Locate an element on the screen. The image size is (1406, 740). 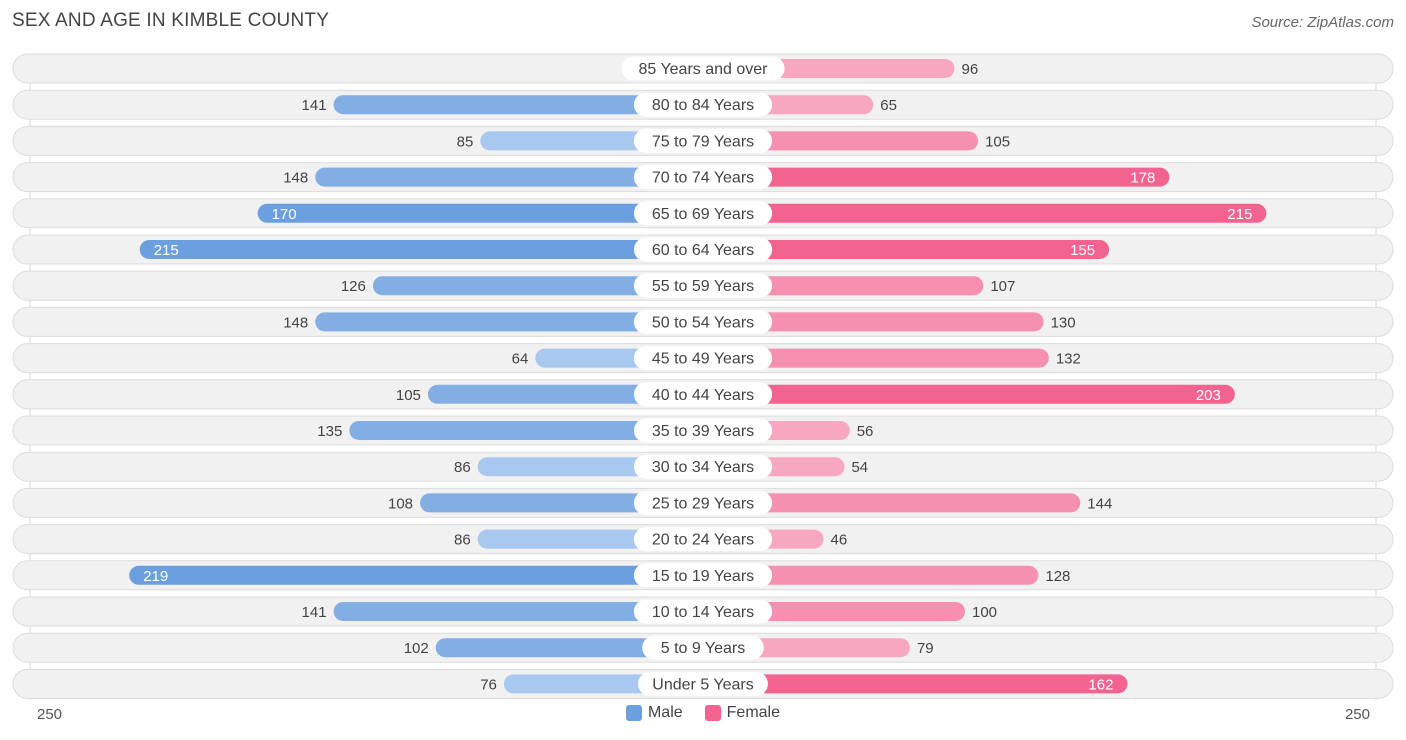
category-label: 5 to 9 Years is located at coordinates (703, 648).